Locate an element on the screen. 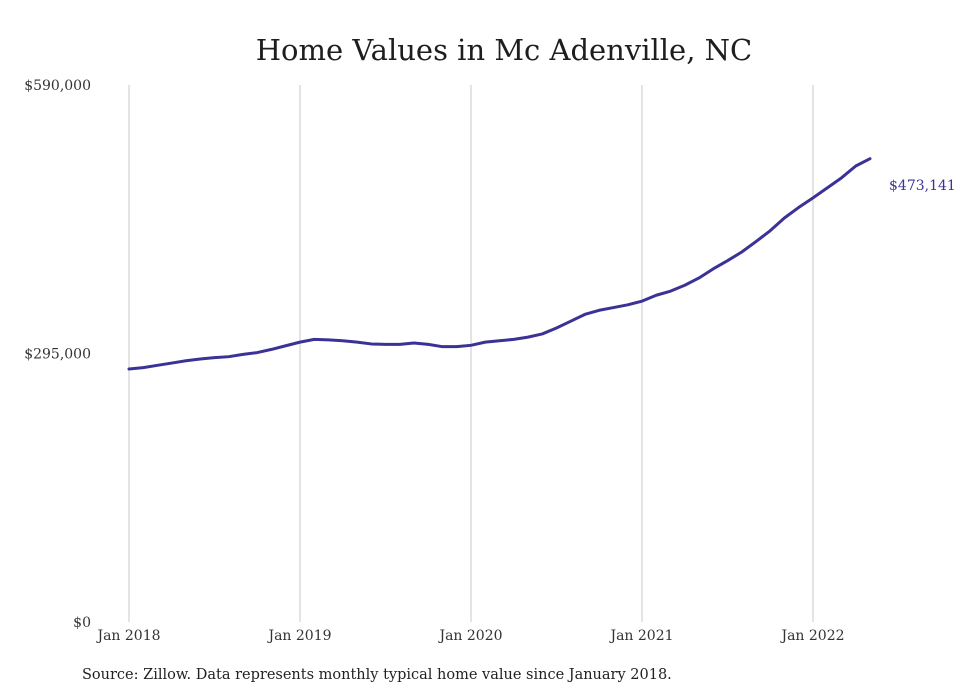 This screenshot has width=980, height=699. x-tick-label: Jan 2021 is located at coordinates (640, 636).